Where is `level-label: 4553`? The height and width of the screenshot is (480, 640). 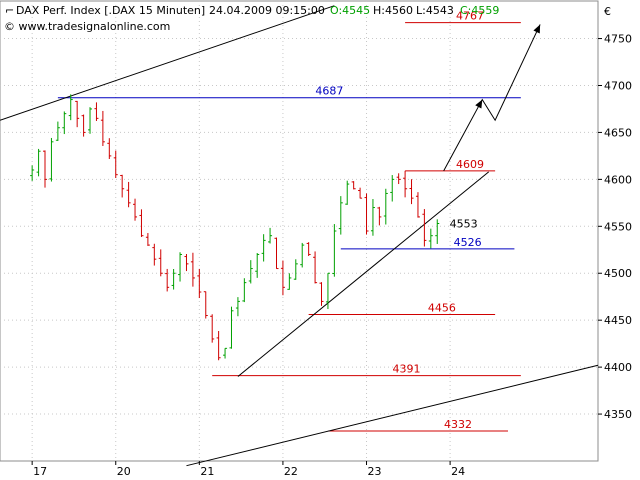 level-label: 4553 is located at coordinates (464, 223).